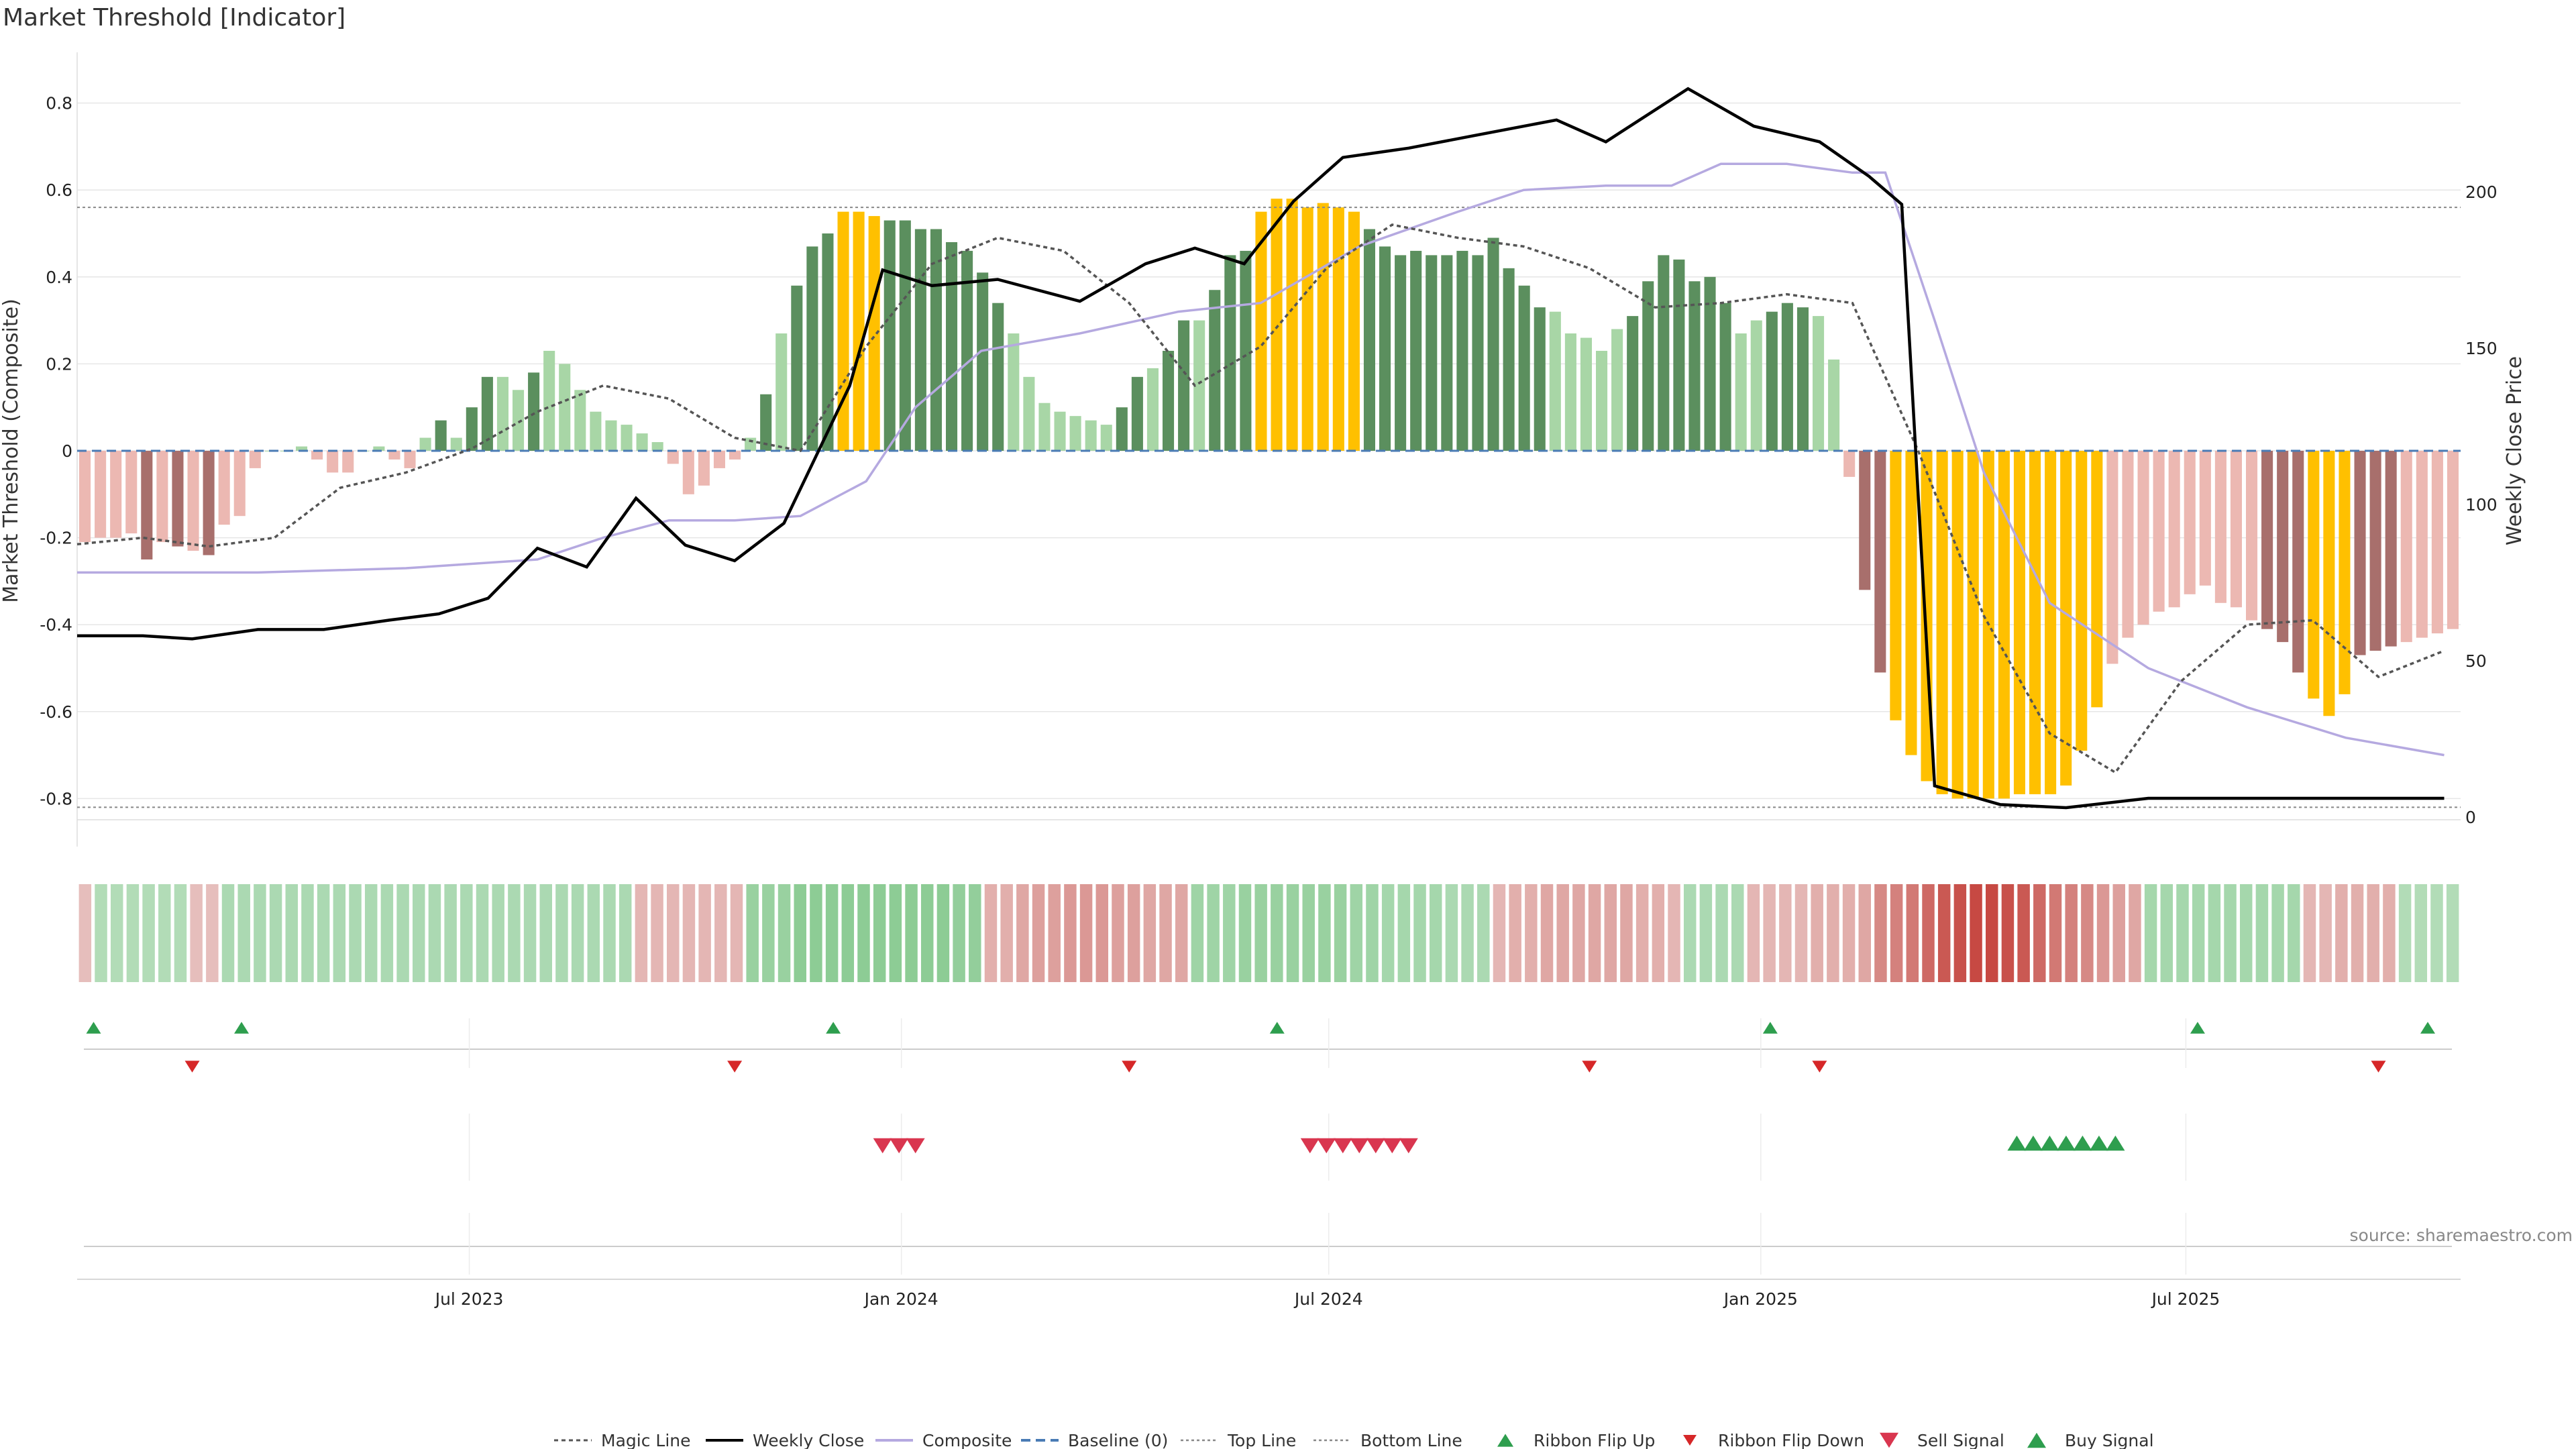  Describe the element at coordinates (2185, 1299) in the screenshot. I see `x-tick-label: Jul 2025` at that location.